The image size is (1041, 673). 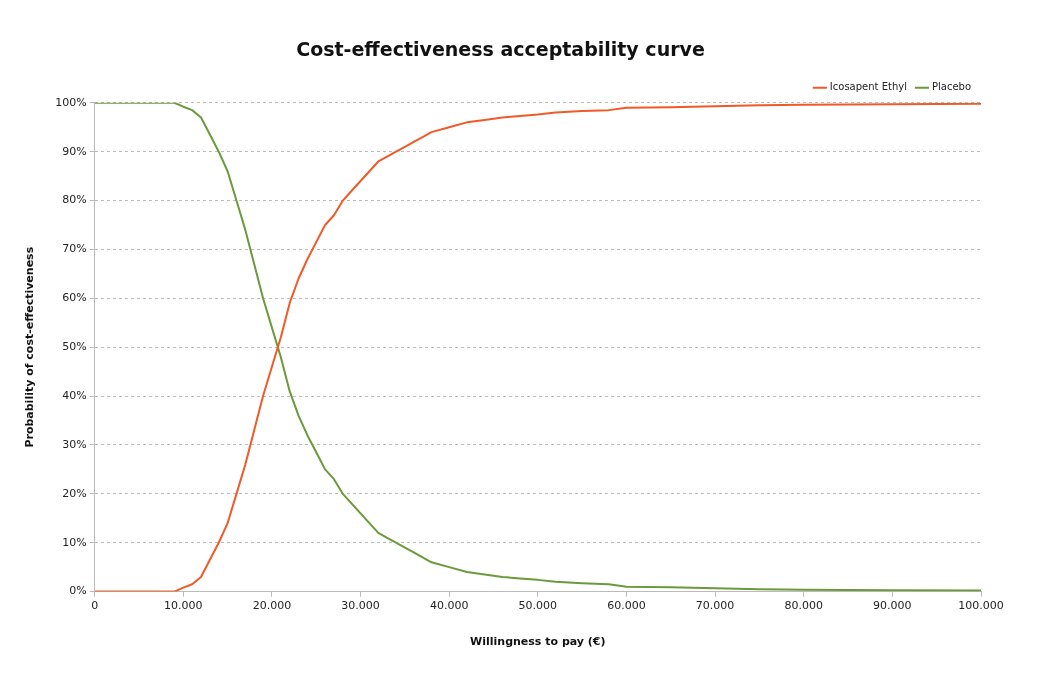 I want to click on legend-label: Placebo, so click(x=951, y=87).